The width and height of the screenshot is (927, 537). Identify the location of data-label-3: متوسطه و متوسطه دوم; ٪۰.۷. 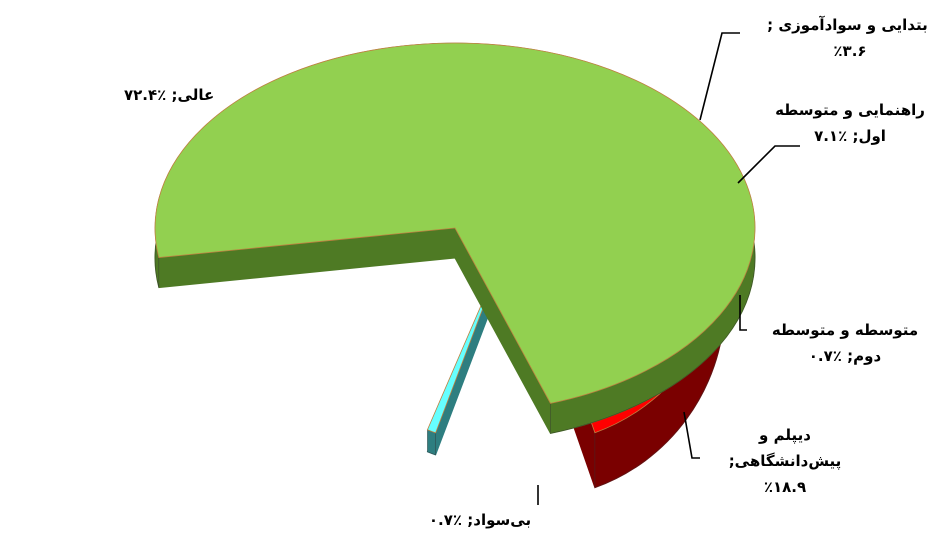
(845, 343).